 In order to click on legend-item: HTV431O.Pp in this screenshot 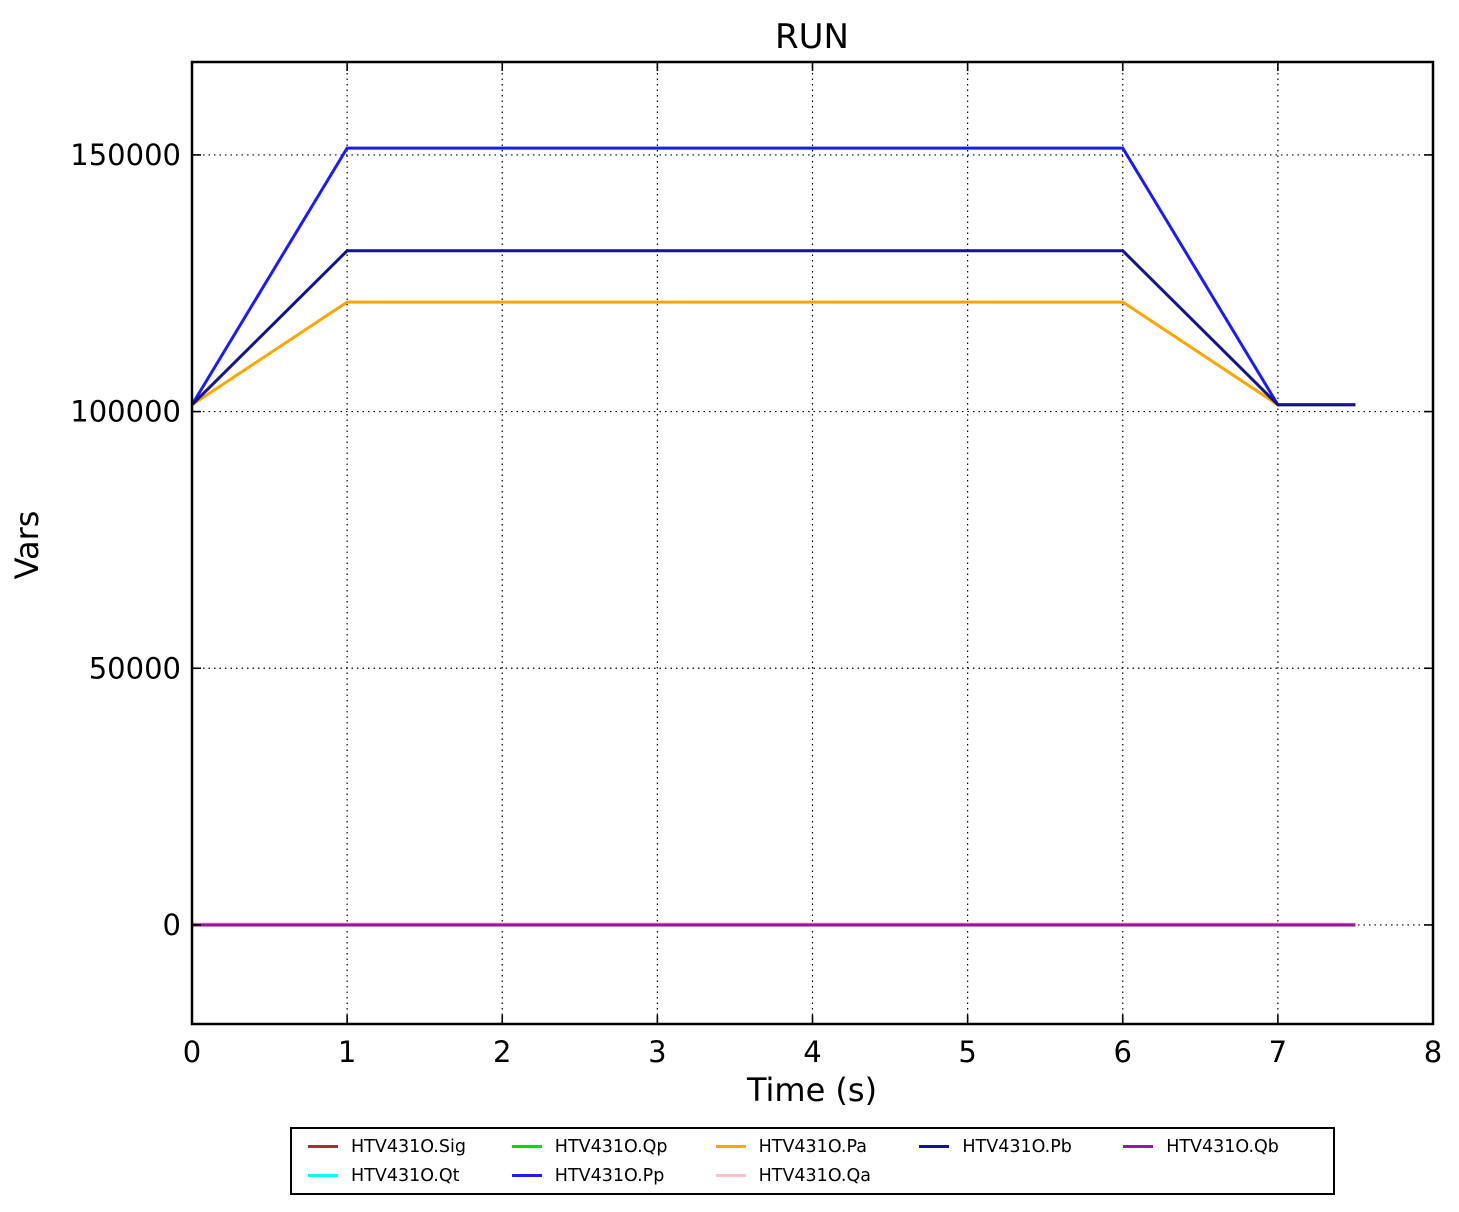, I will do `click(613, 1175)`.